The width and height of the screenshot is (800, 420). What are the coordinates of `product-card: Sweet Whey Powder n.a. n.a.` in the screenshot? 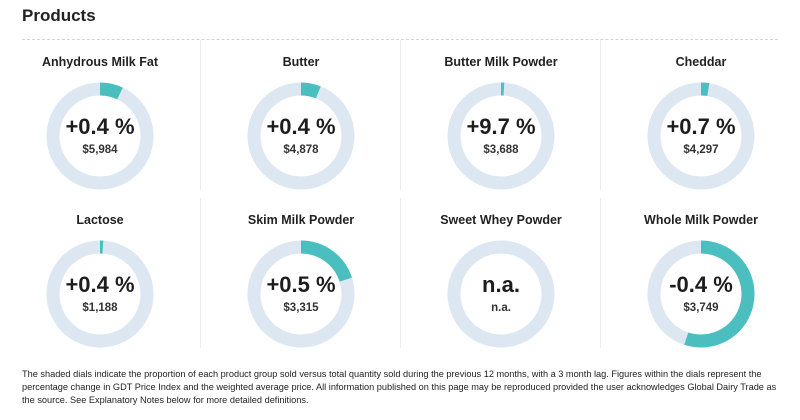 It's located at (500, 273).